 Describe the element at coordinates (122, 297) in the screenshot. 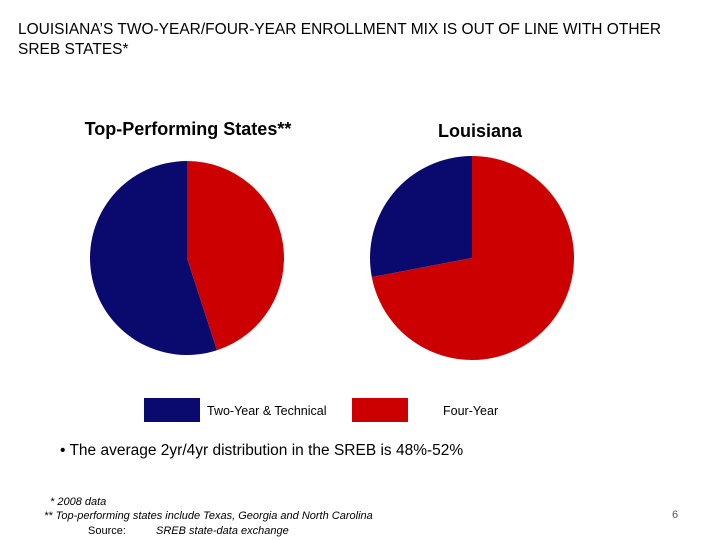

I see `pie-label-two-year: 55%` at that location.